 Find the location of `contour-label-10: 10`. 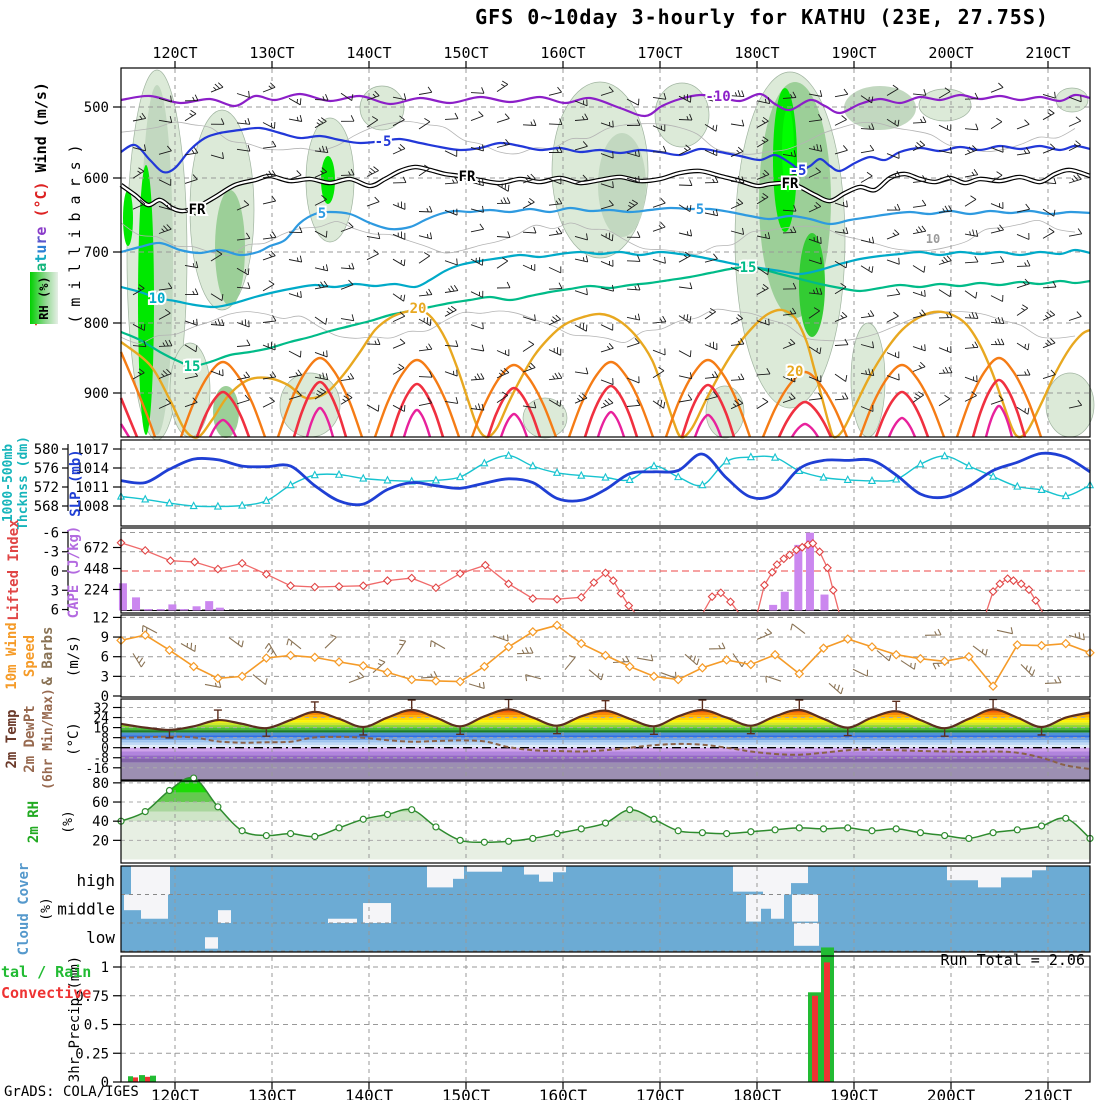

contour-label-10: 10 is located at coordinates (157, 299).